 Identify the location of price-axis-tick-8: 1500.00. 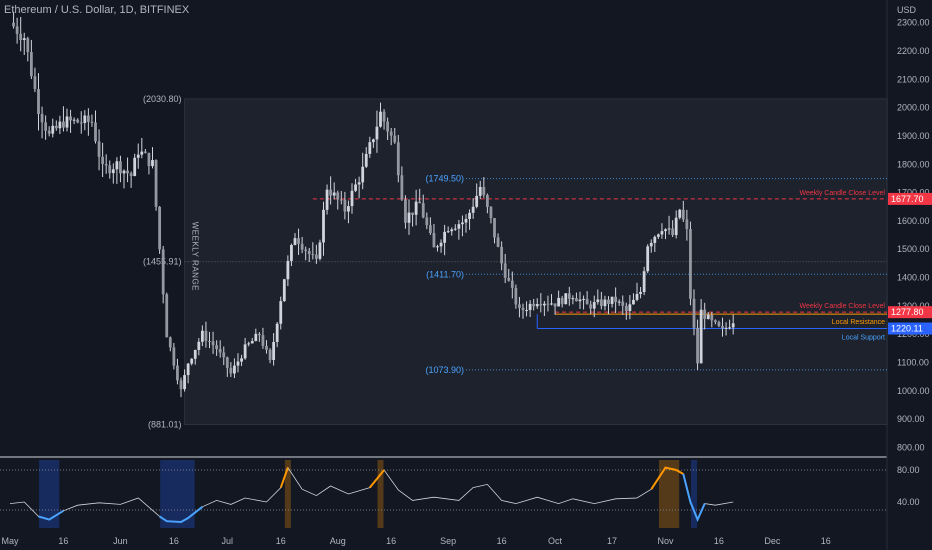
(913, 249).